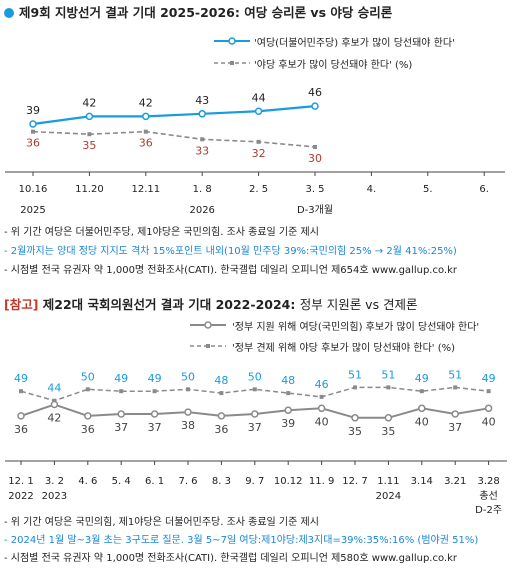 The height and width of the screenshot is (568, 512). I want to click on chart2-x-tick-label: 8. 3, so click(221, 481).